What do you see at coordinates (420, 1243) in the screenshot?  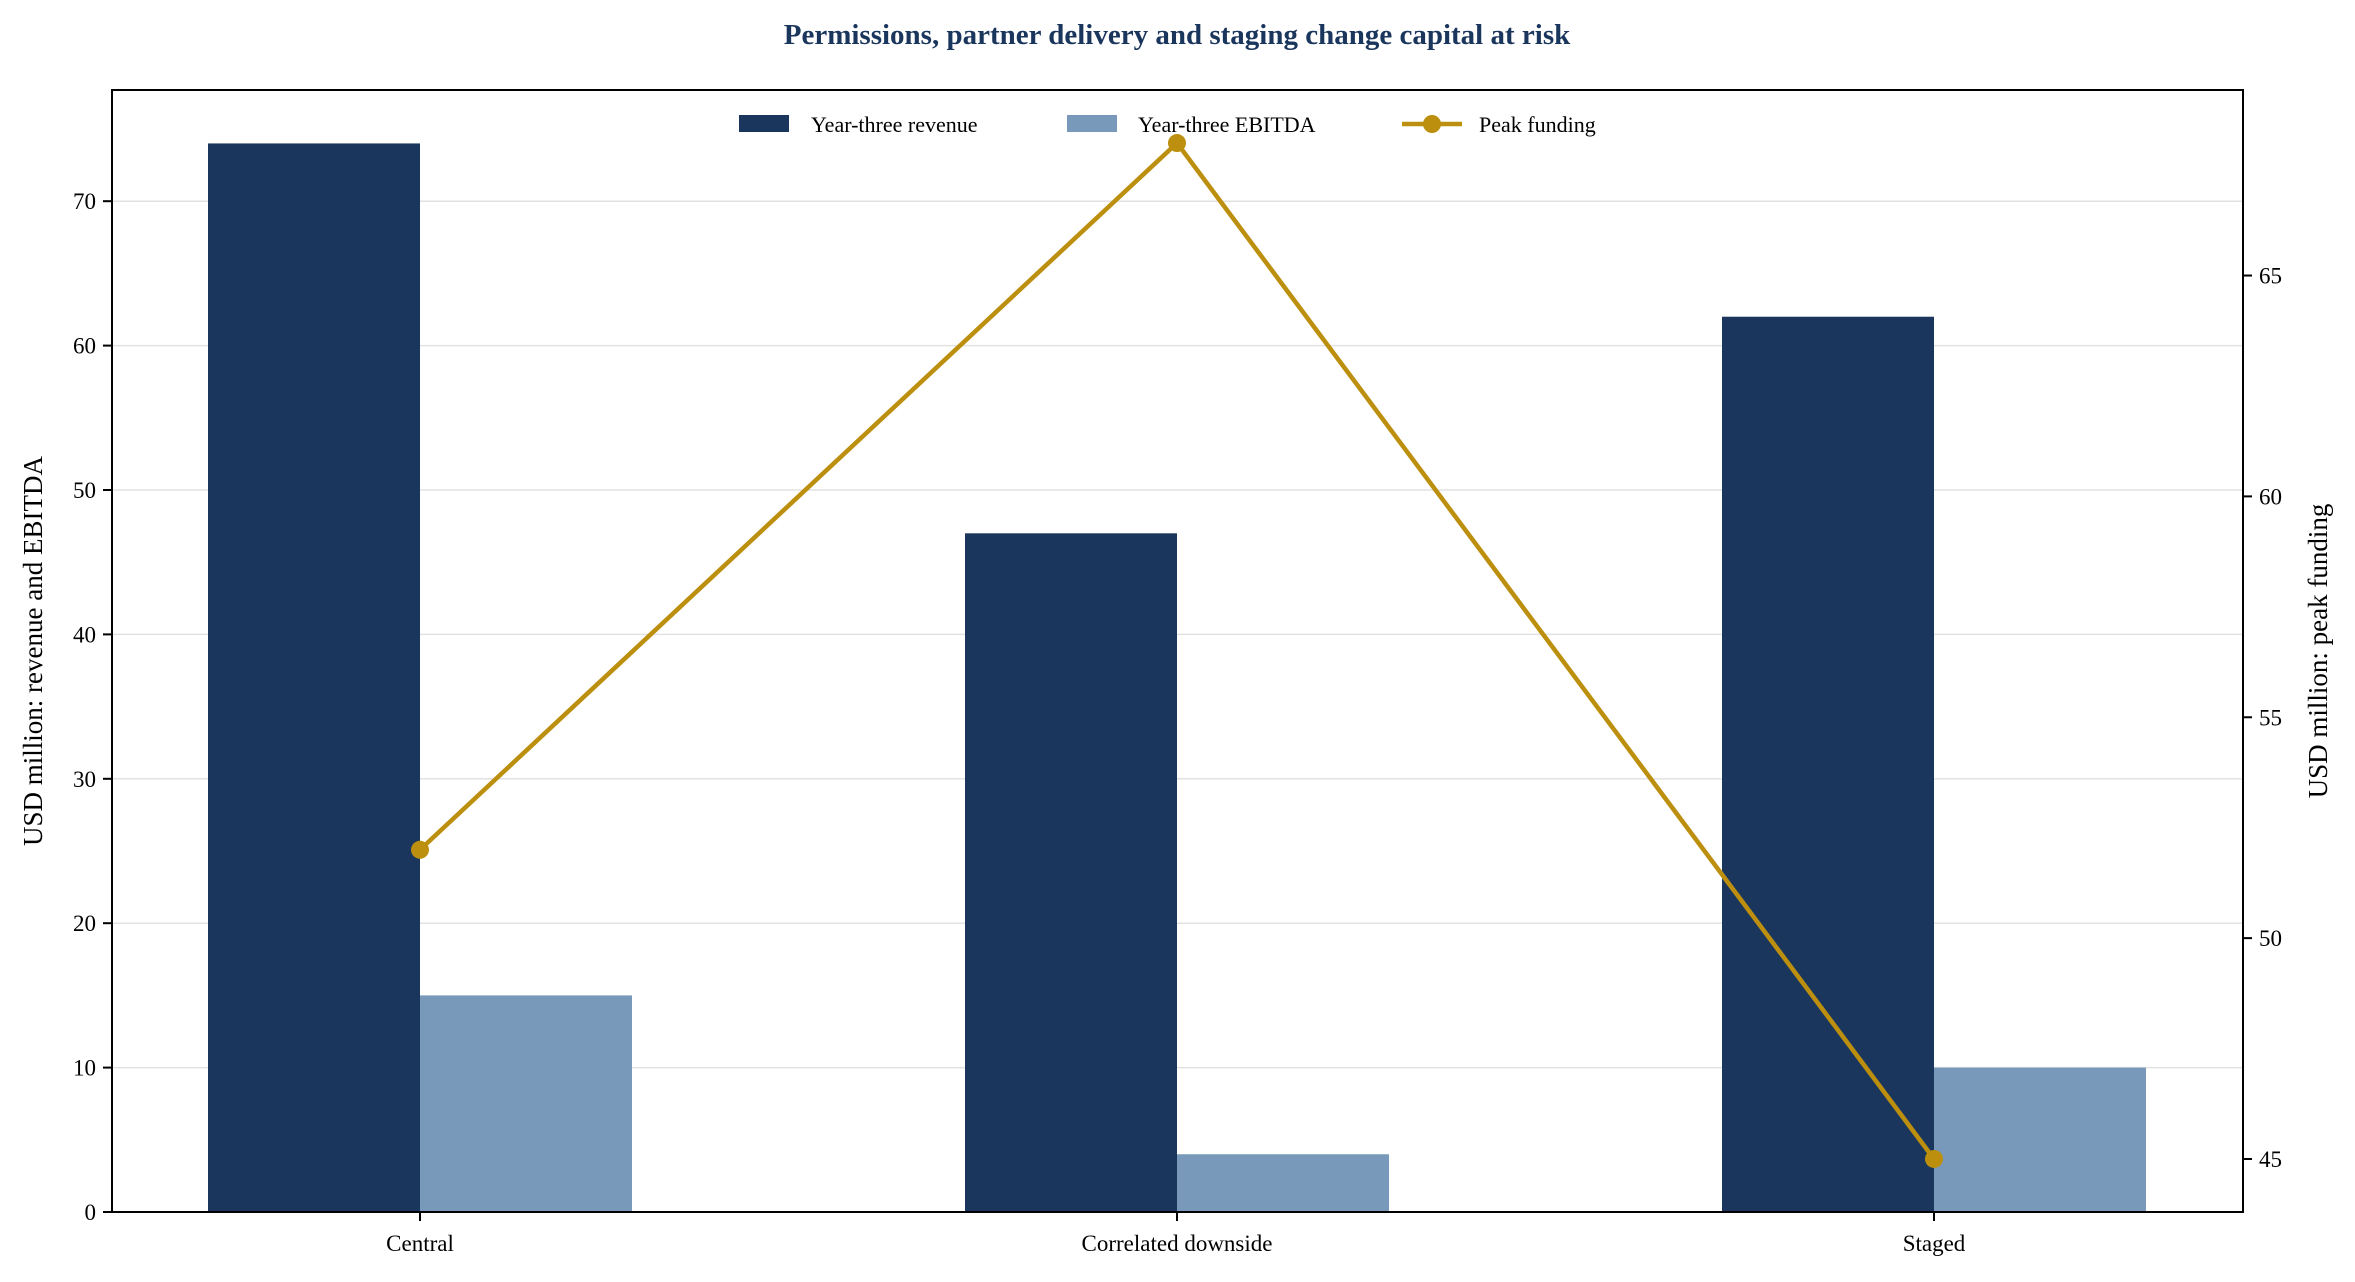 I see `x-tick-label: Central` at bounding box center [420, 1243].